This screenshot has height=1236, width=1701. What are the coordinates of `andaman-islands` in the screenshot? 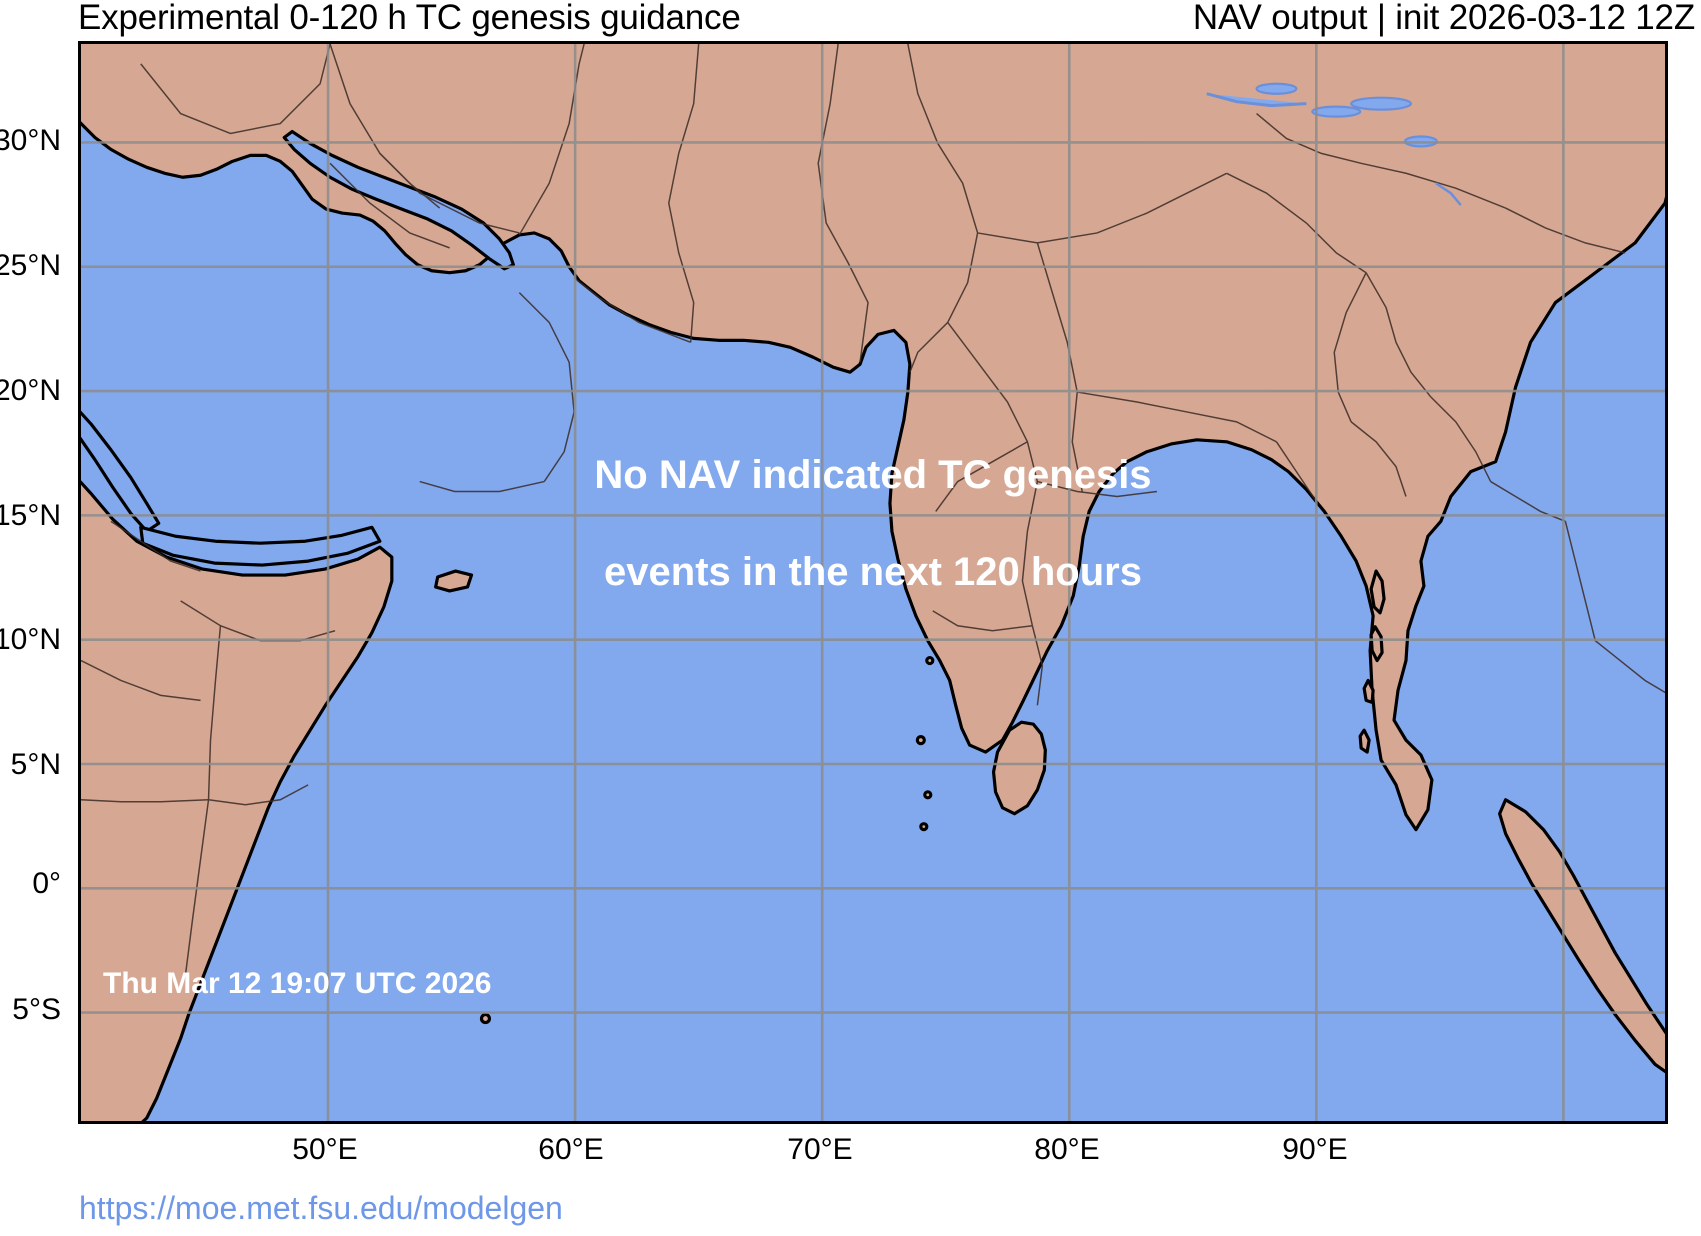 It's located at (1377, 592).